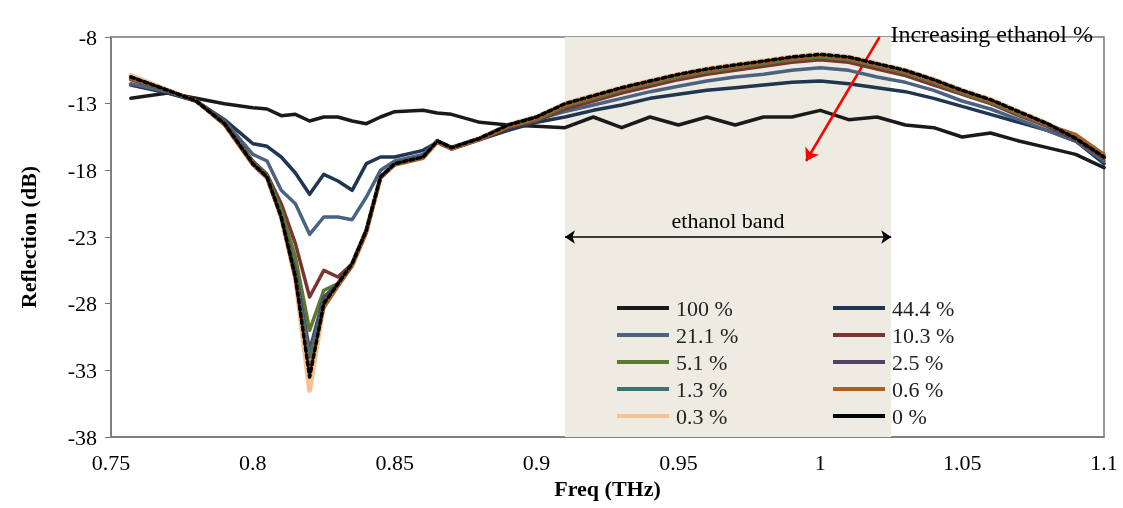  What do you see at coordinates (702, 389) in the screenshot?
I see `legend-label: 1.3 %` at bounding box center [702, 389].